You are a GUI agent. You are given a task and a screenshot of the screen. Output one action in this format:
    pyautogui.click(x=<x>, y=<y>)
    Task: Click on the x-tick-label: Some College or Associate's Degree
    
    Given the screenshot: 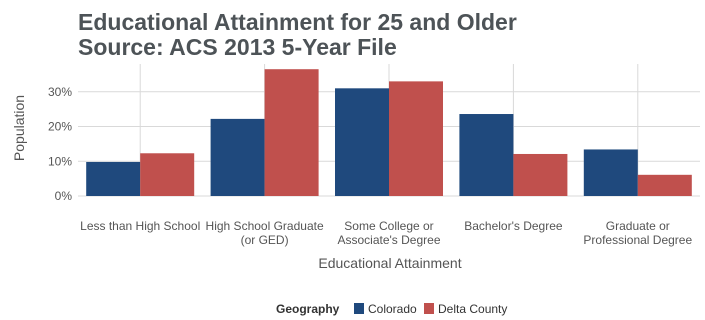 What is the action you would take?
    pyautogui.click(x=388, y=233)
    